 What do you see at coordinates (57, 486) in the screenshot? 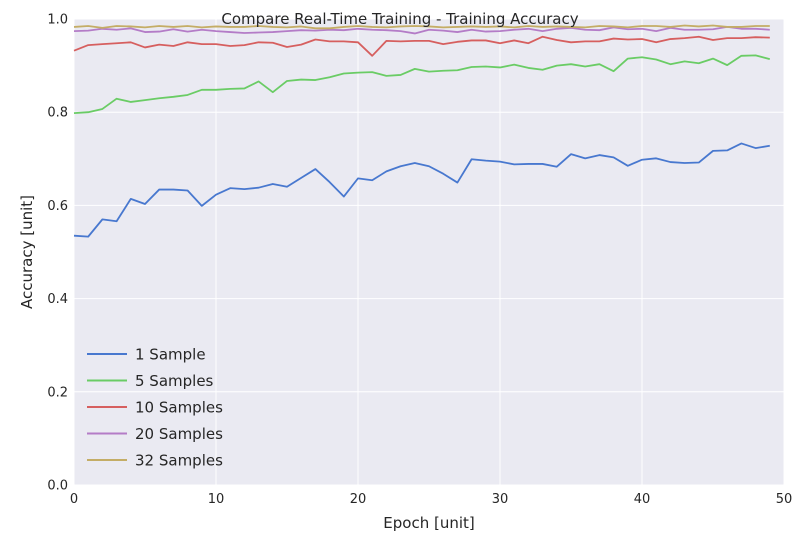
I see `y-tick-label: 0.0` at bounding box center [57, 486].